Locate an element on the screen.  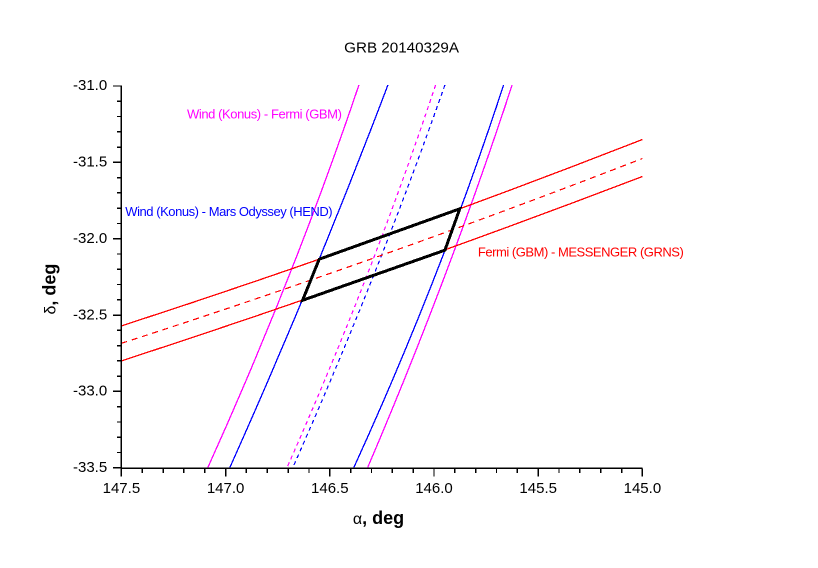
svg-text: -32.5 is located at coordinates (90, 314).